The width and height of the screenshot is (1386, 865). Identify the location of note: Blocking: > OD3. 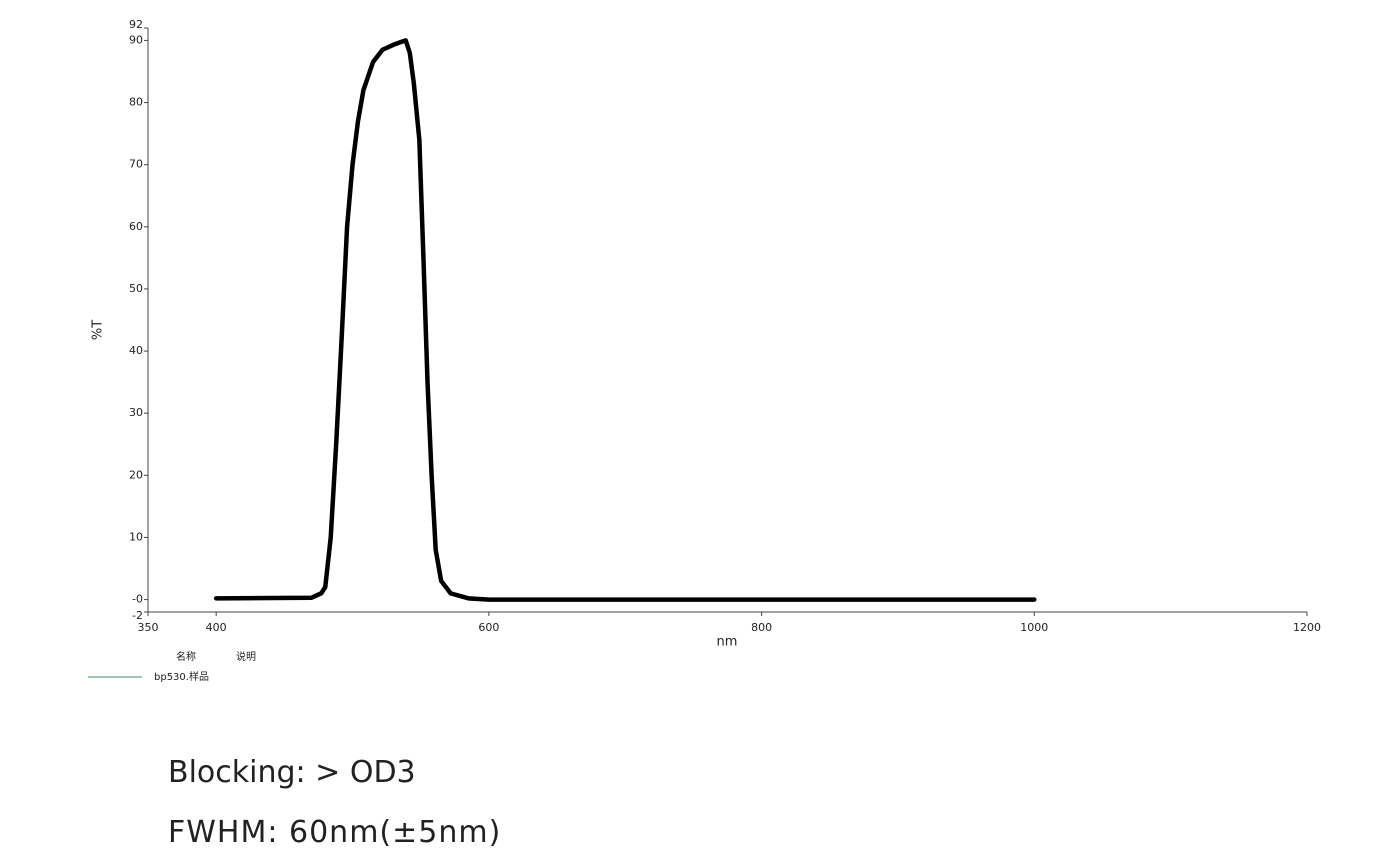
(292, 772).